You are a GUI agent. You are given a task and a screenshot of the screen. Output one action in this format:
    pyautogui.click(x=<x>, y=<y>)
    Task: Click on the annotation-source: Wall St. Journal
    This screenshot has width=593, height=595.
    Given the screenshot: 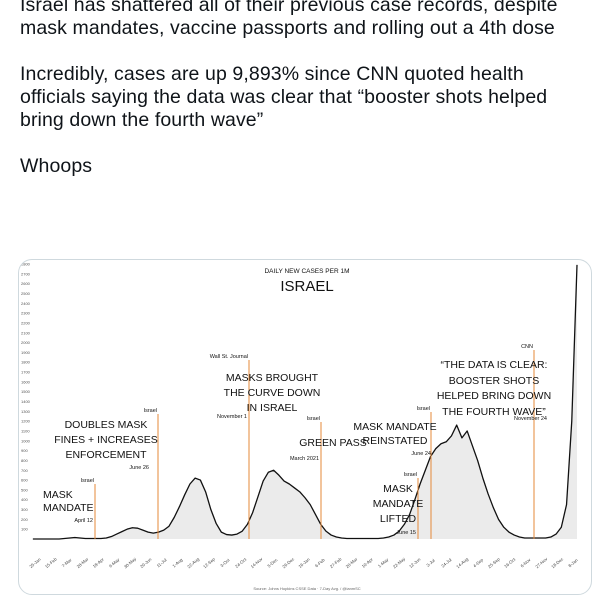 What is the action you would take?
    pyautogui.click(x=229, y=357)
    